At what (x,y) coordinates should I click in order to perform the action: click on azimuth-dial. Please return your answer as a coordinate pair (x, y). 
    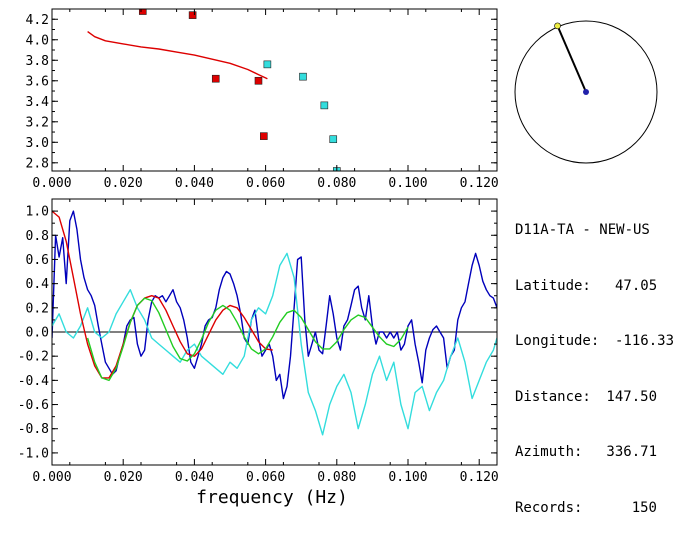
    Looking at the image, I should click on (586, 92).